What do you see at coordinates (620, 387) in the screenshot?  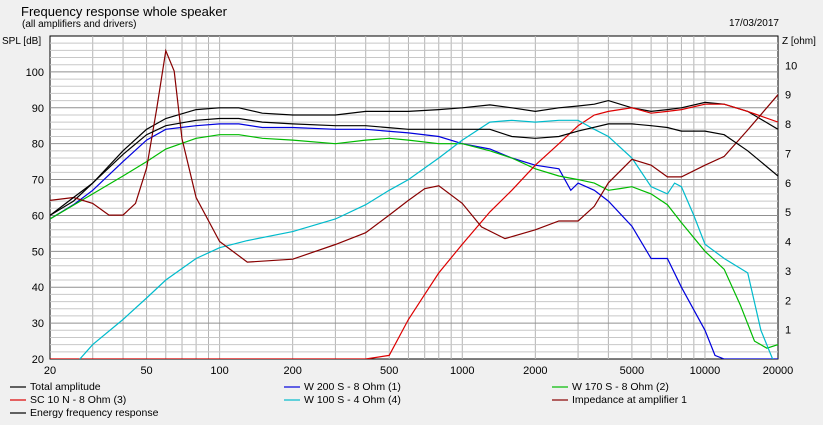 I see `legend-entry: W 170 S - 8 Ohm (2)` at bounding box center [620, 387].